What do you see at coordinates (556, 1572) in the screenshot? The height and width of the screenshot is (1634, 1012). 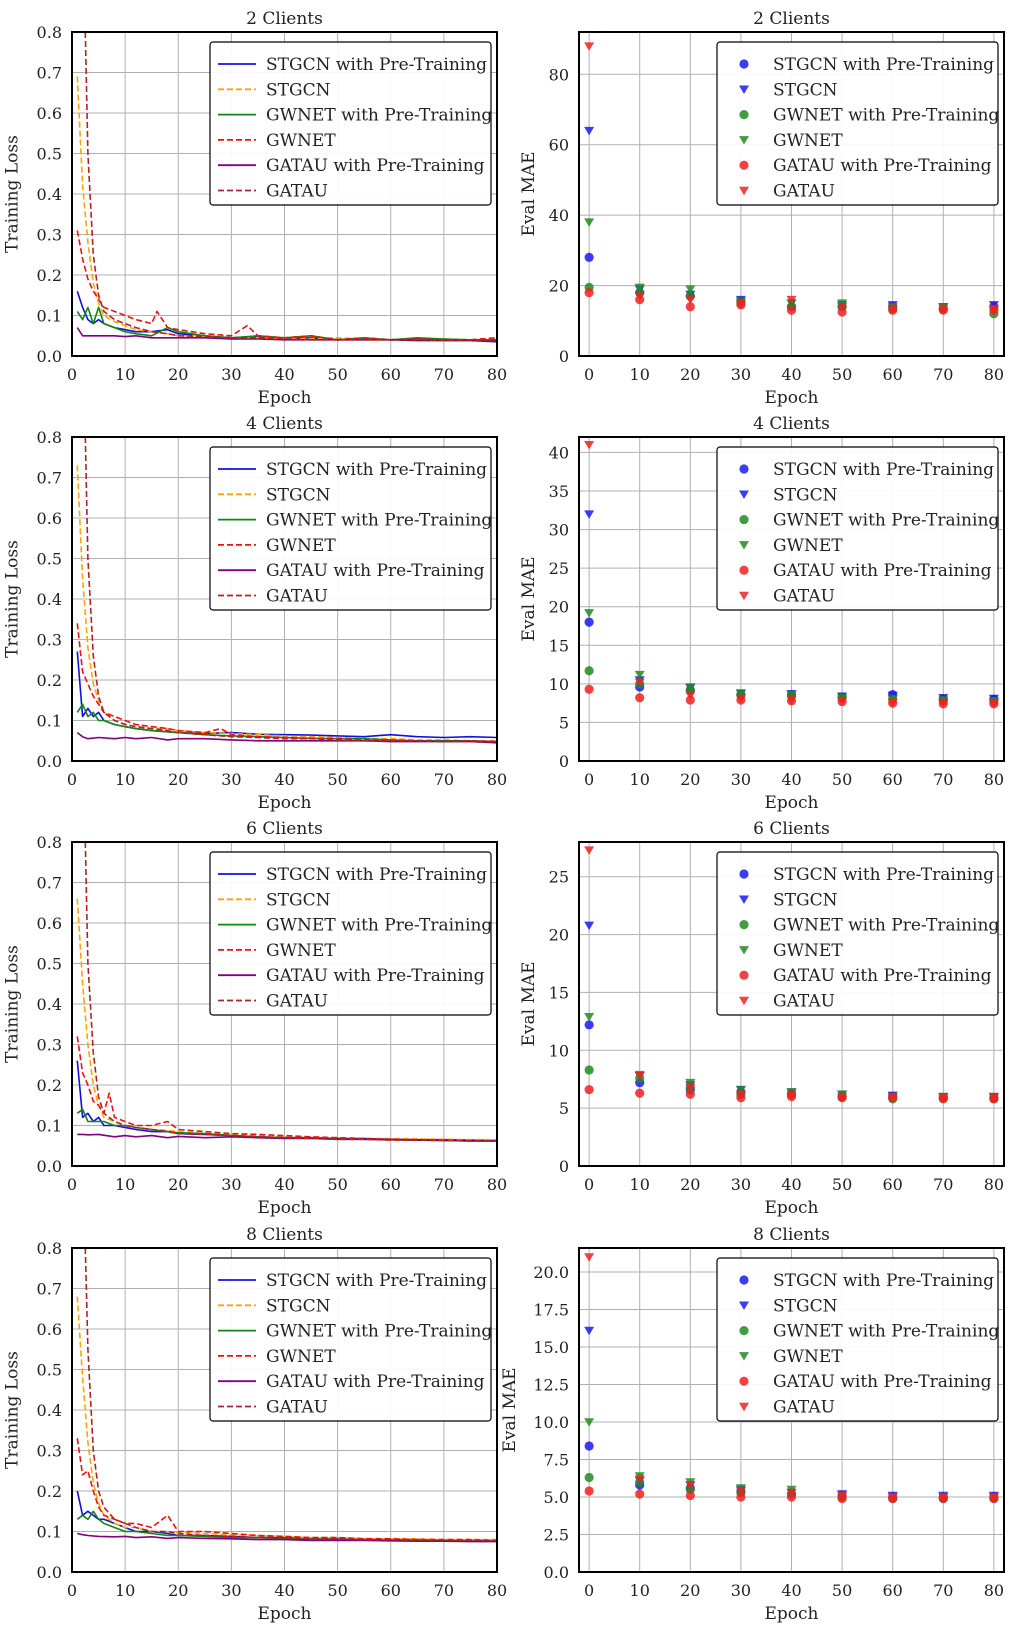 I see `y-tick-label: 0.0` at bounding box center [556, 1572].